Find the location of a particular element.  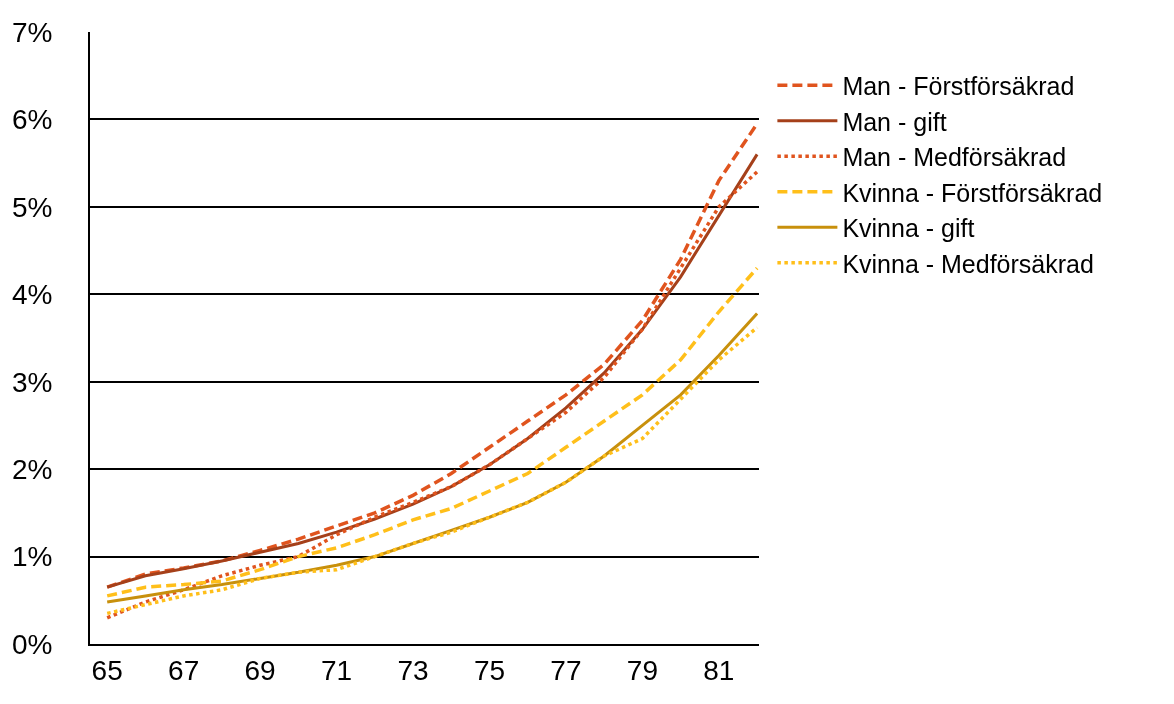

legend-label: Kvinna - gift is located at coordinates (908, 228).